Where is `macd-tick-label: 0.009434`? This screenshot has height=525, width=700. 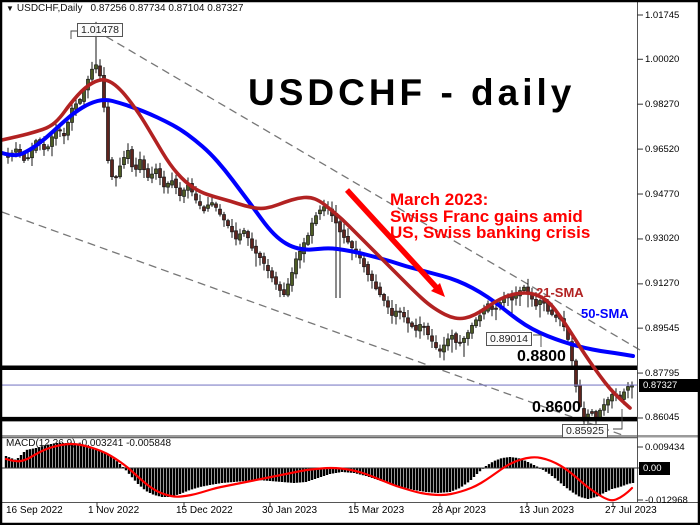
macd-tick-label: 0.009434 is located at coordinates (665, 447).